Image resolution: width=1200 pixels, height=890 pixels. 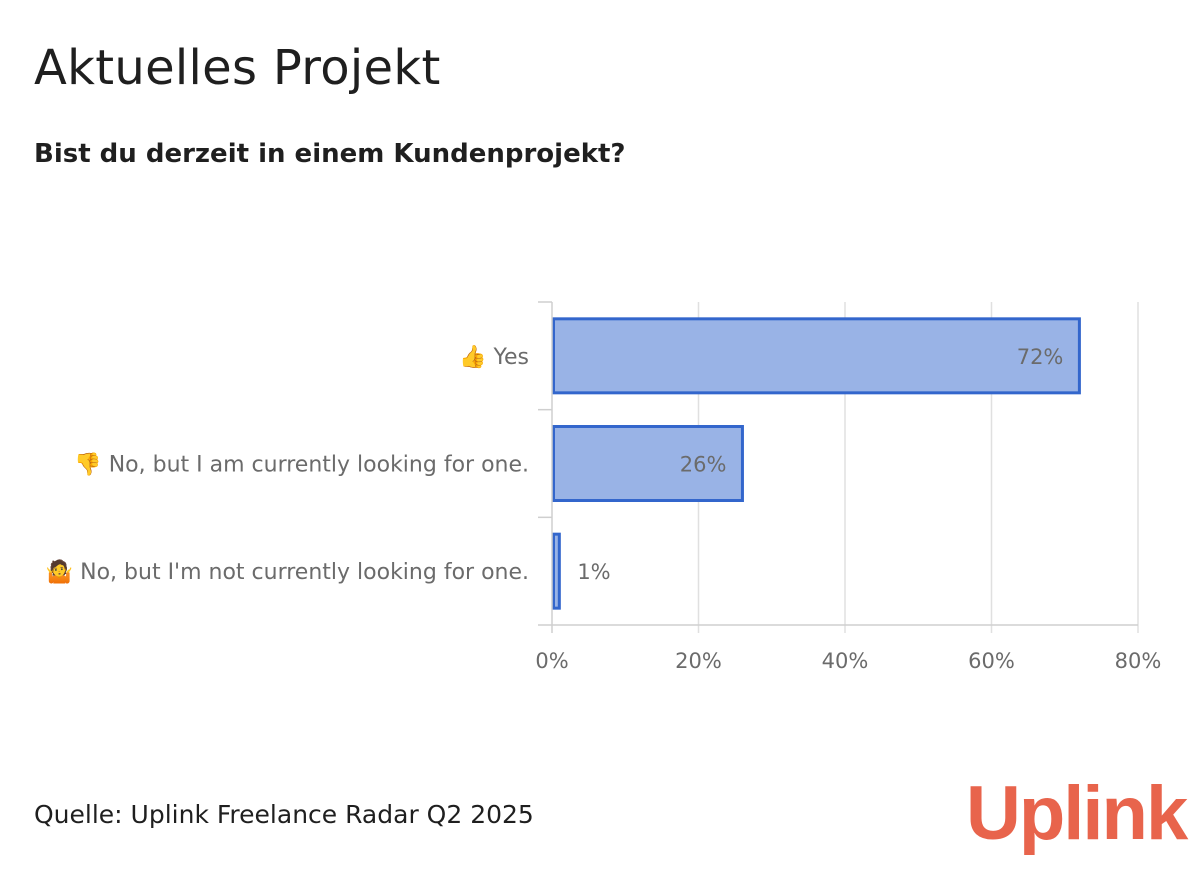 I want to click on data-label-2: 1%, so click(x=593, y=572).